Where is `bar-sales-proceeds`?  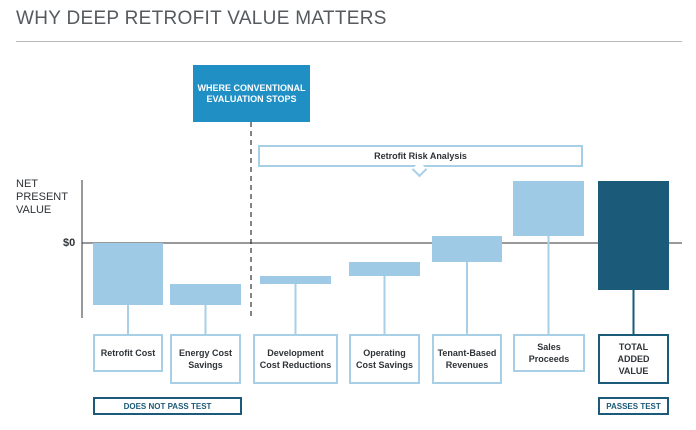 bar-sales-proceeds is located at coordinates (548, 208).